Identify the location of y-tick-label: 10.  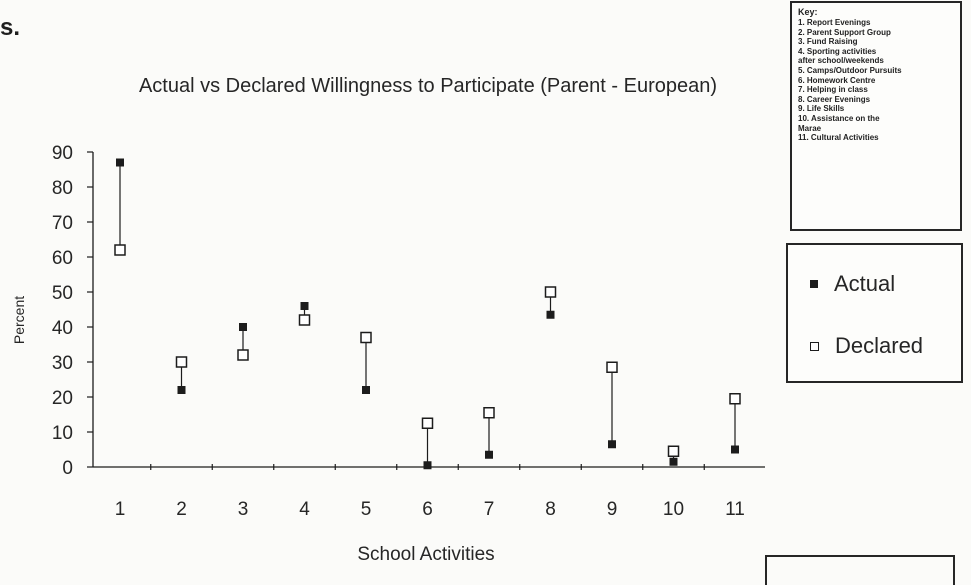
(62, 433).